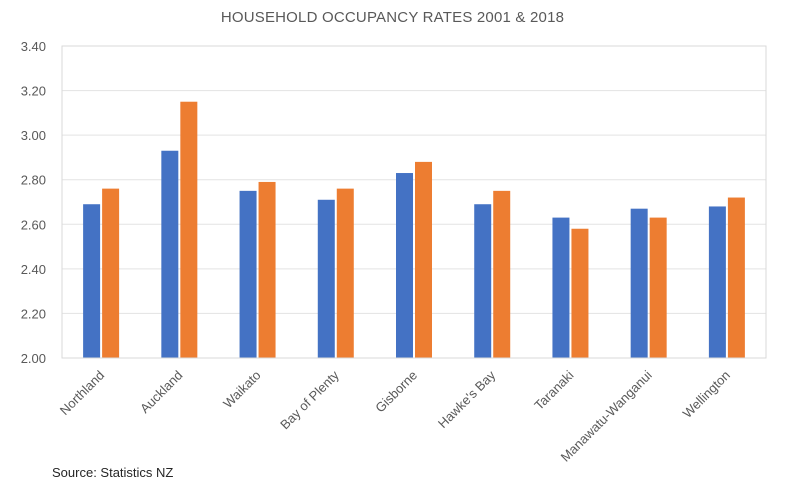  What do you see at coordinates (33, 202) in the screenshot?
I see `y-axis-ticks: 2.00 2.20 2.40 2.60 2.80 3.00 3.20 3.40` at bounding box center [33, 202].